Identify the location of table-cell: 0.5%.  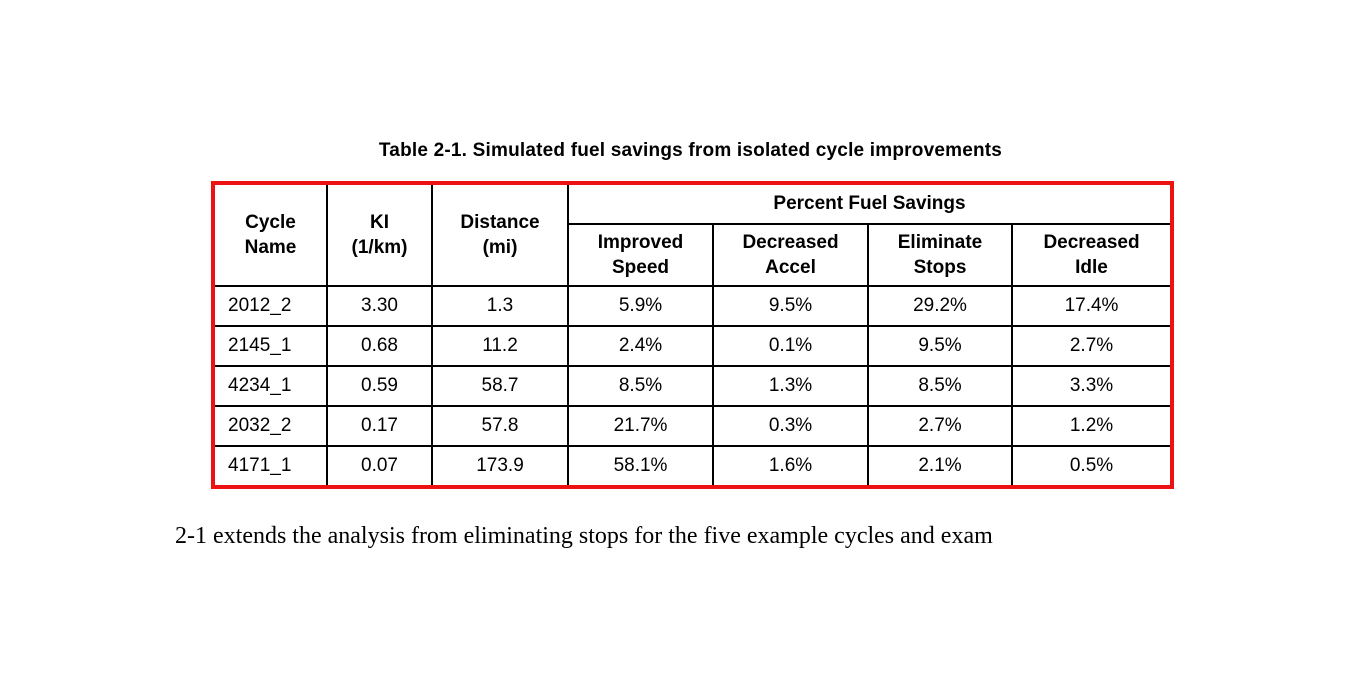
(1092, 466).